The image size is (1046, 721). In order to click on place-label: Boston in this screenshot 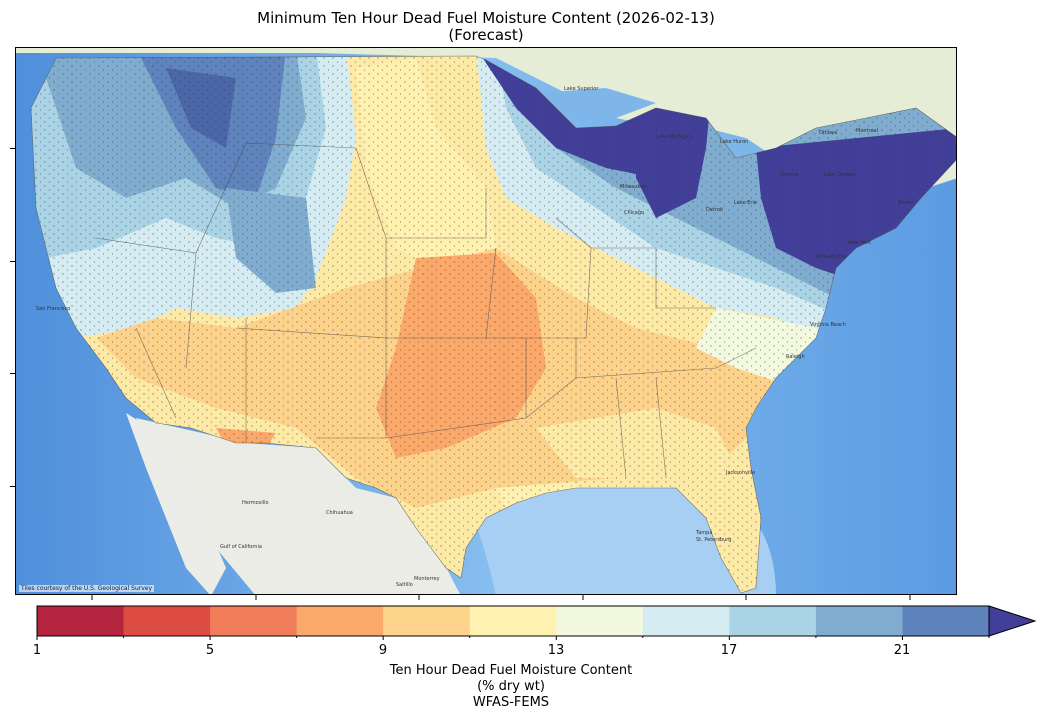, I will do `click(906, 203)`.